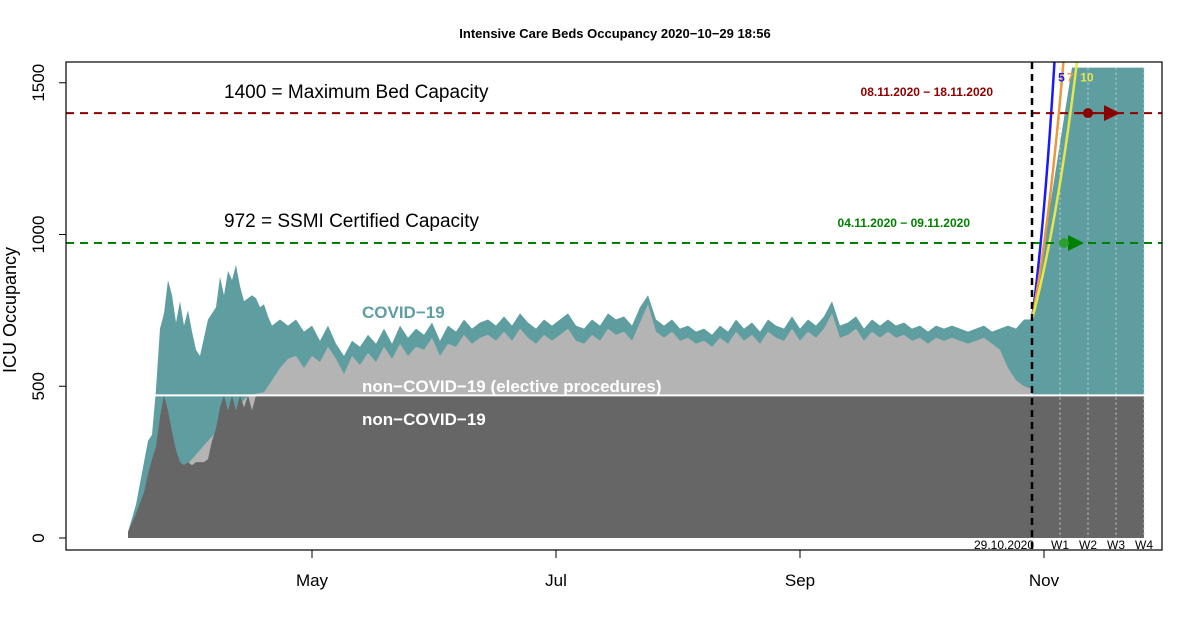 The image size is (1200, 641). What do you see at coordinates (1064, 242) in the screenshot?
I see `ssmi-capacity-date-point` at bounding box center [1064, 242].